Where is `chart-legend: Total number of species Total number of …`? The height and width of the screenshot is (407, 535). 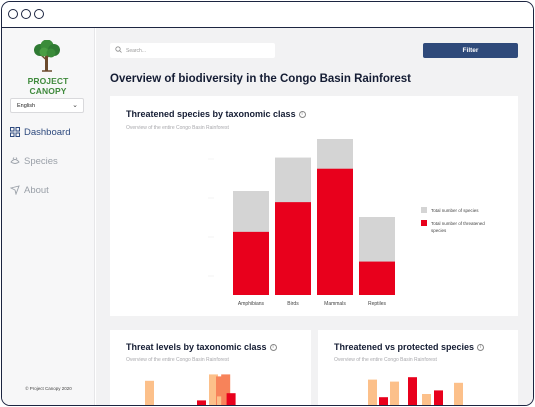
chart-legend: Total number of species Total number of … is located at coordinates (456, 223).